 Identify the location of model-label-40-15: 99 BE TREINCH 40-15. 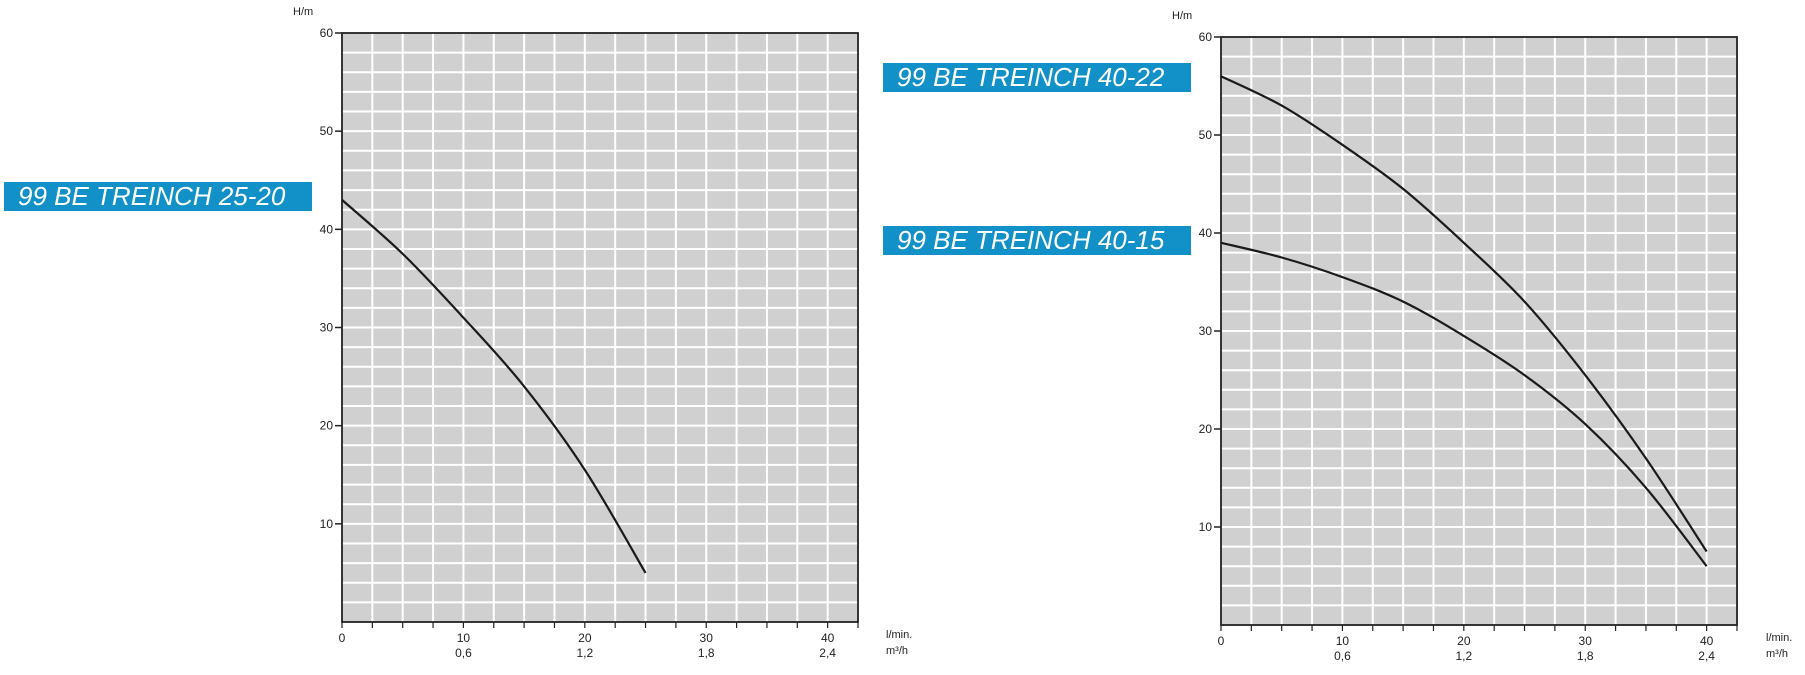
(1037, 240).